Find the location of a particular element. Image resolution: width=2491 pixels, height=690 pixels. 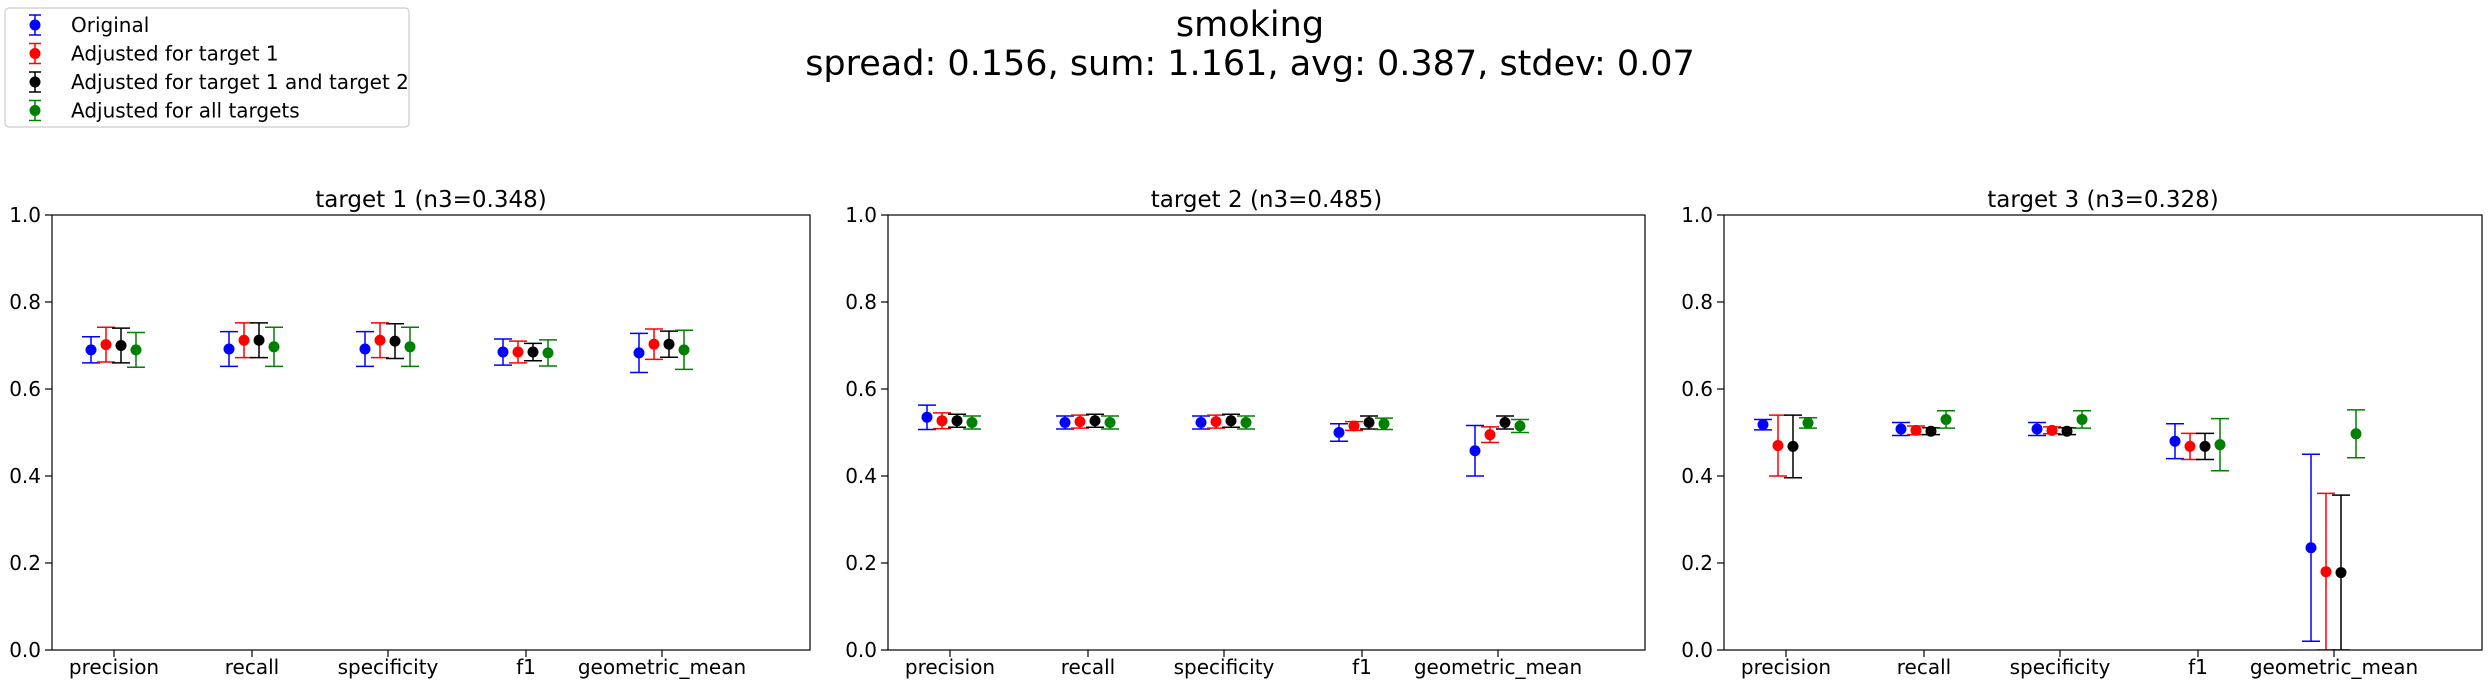

legend-label: Adjusted for all targets is located at coordinates (185, 111).